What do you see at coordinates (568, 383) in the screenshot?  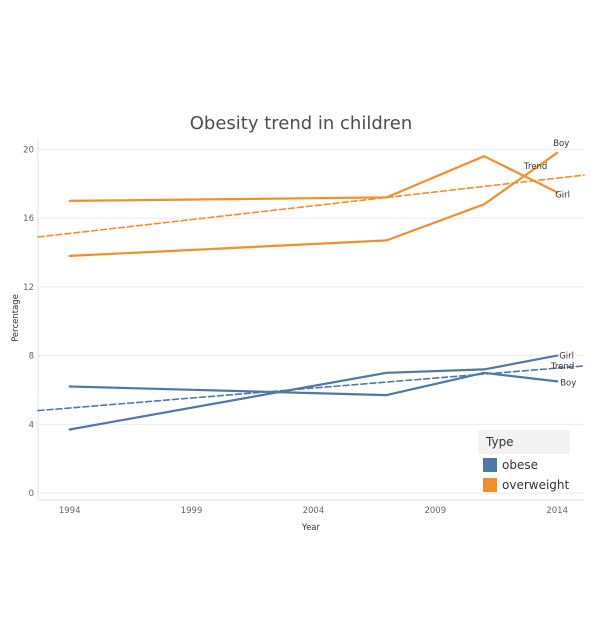 I see `obese-boy-label: Boy` at bounding box center [568, 383].